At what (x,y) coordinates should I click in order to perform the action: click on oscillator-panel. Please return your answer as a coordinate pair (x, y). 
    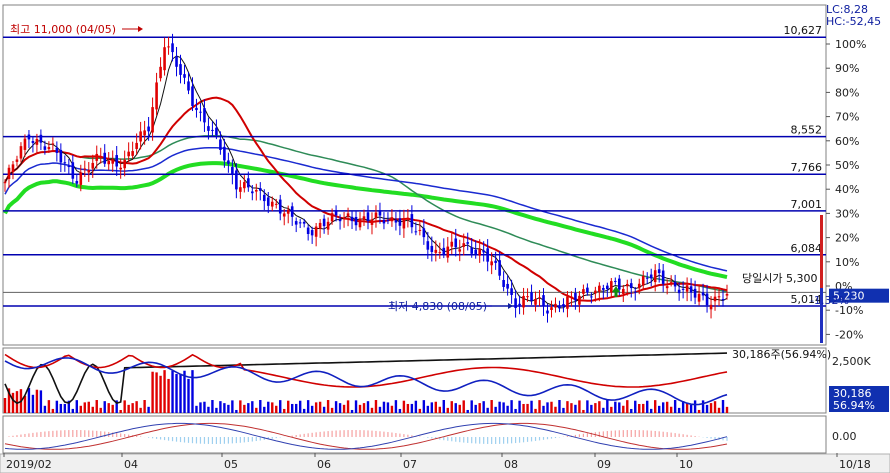
    Looking at the image, I should click on (366, 436).